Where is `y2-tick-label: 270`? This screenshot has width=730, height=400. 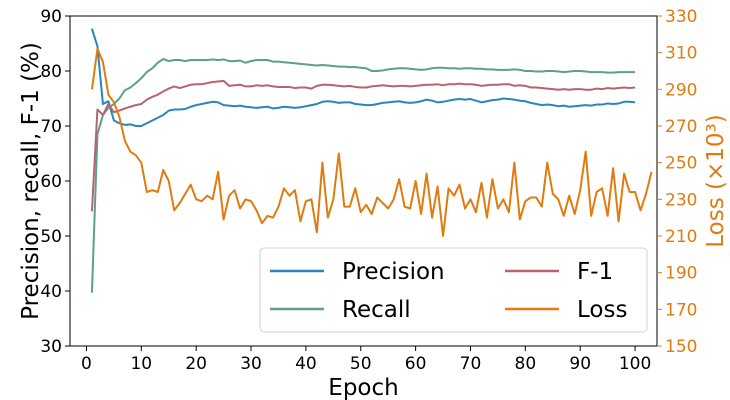
y2-tick-label: 270 is located at coordinates (681, 127).